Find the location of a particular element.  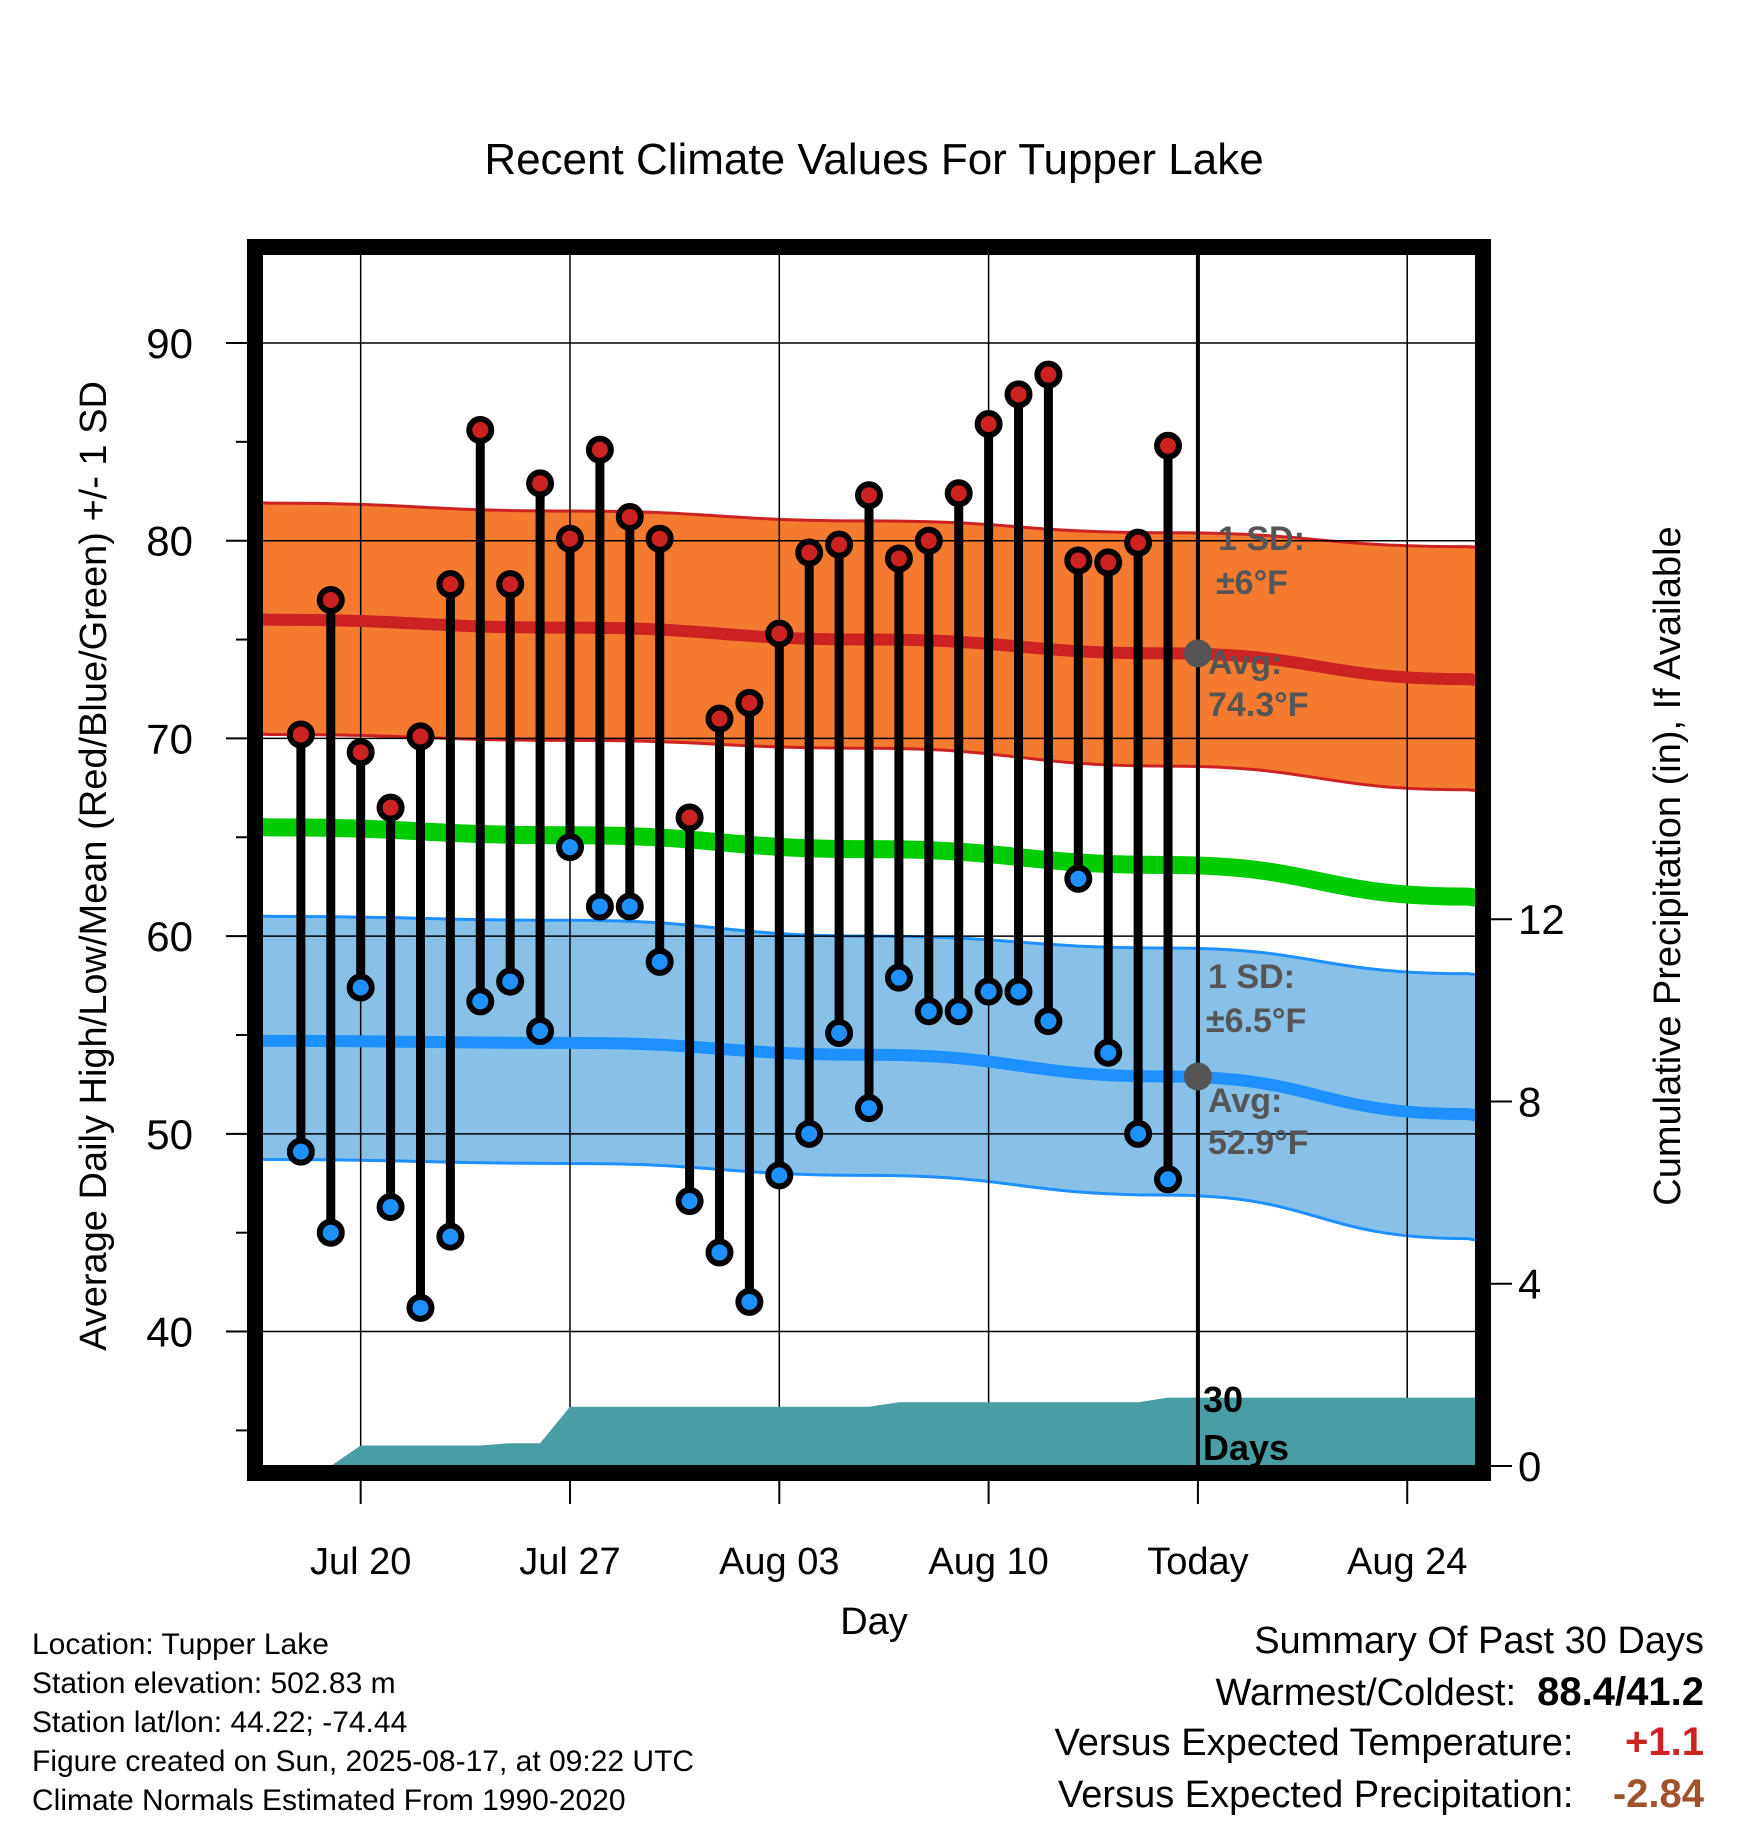

low-avg-label: Avg: is located at coordinates (1245, 1101).